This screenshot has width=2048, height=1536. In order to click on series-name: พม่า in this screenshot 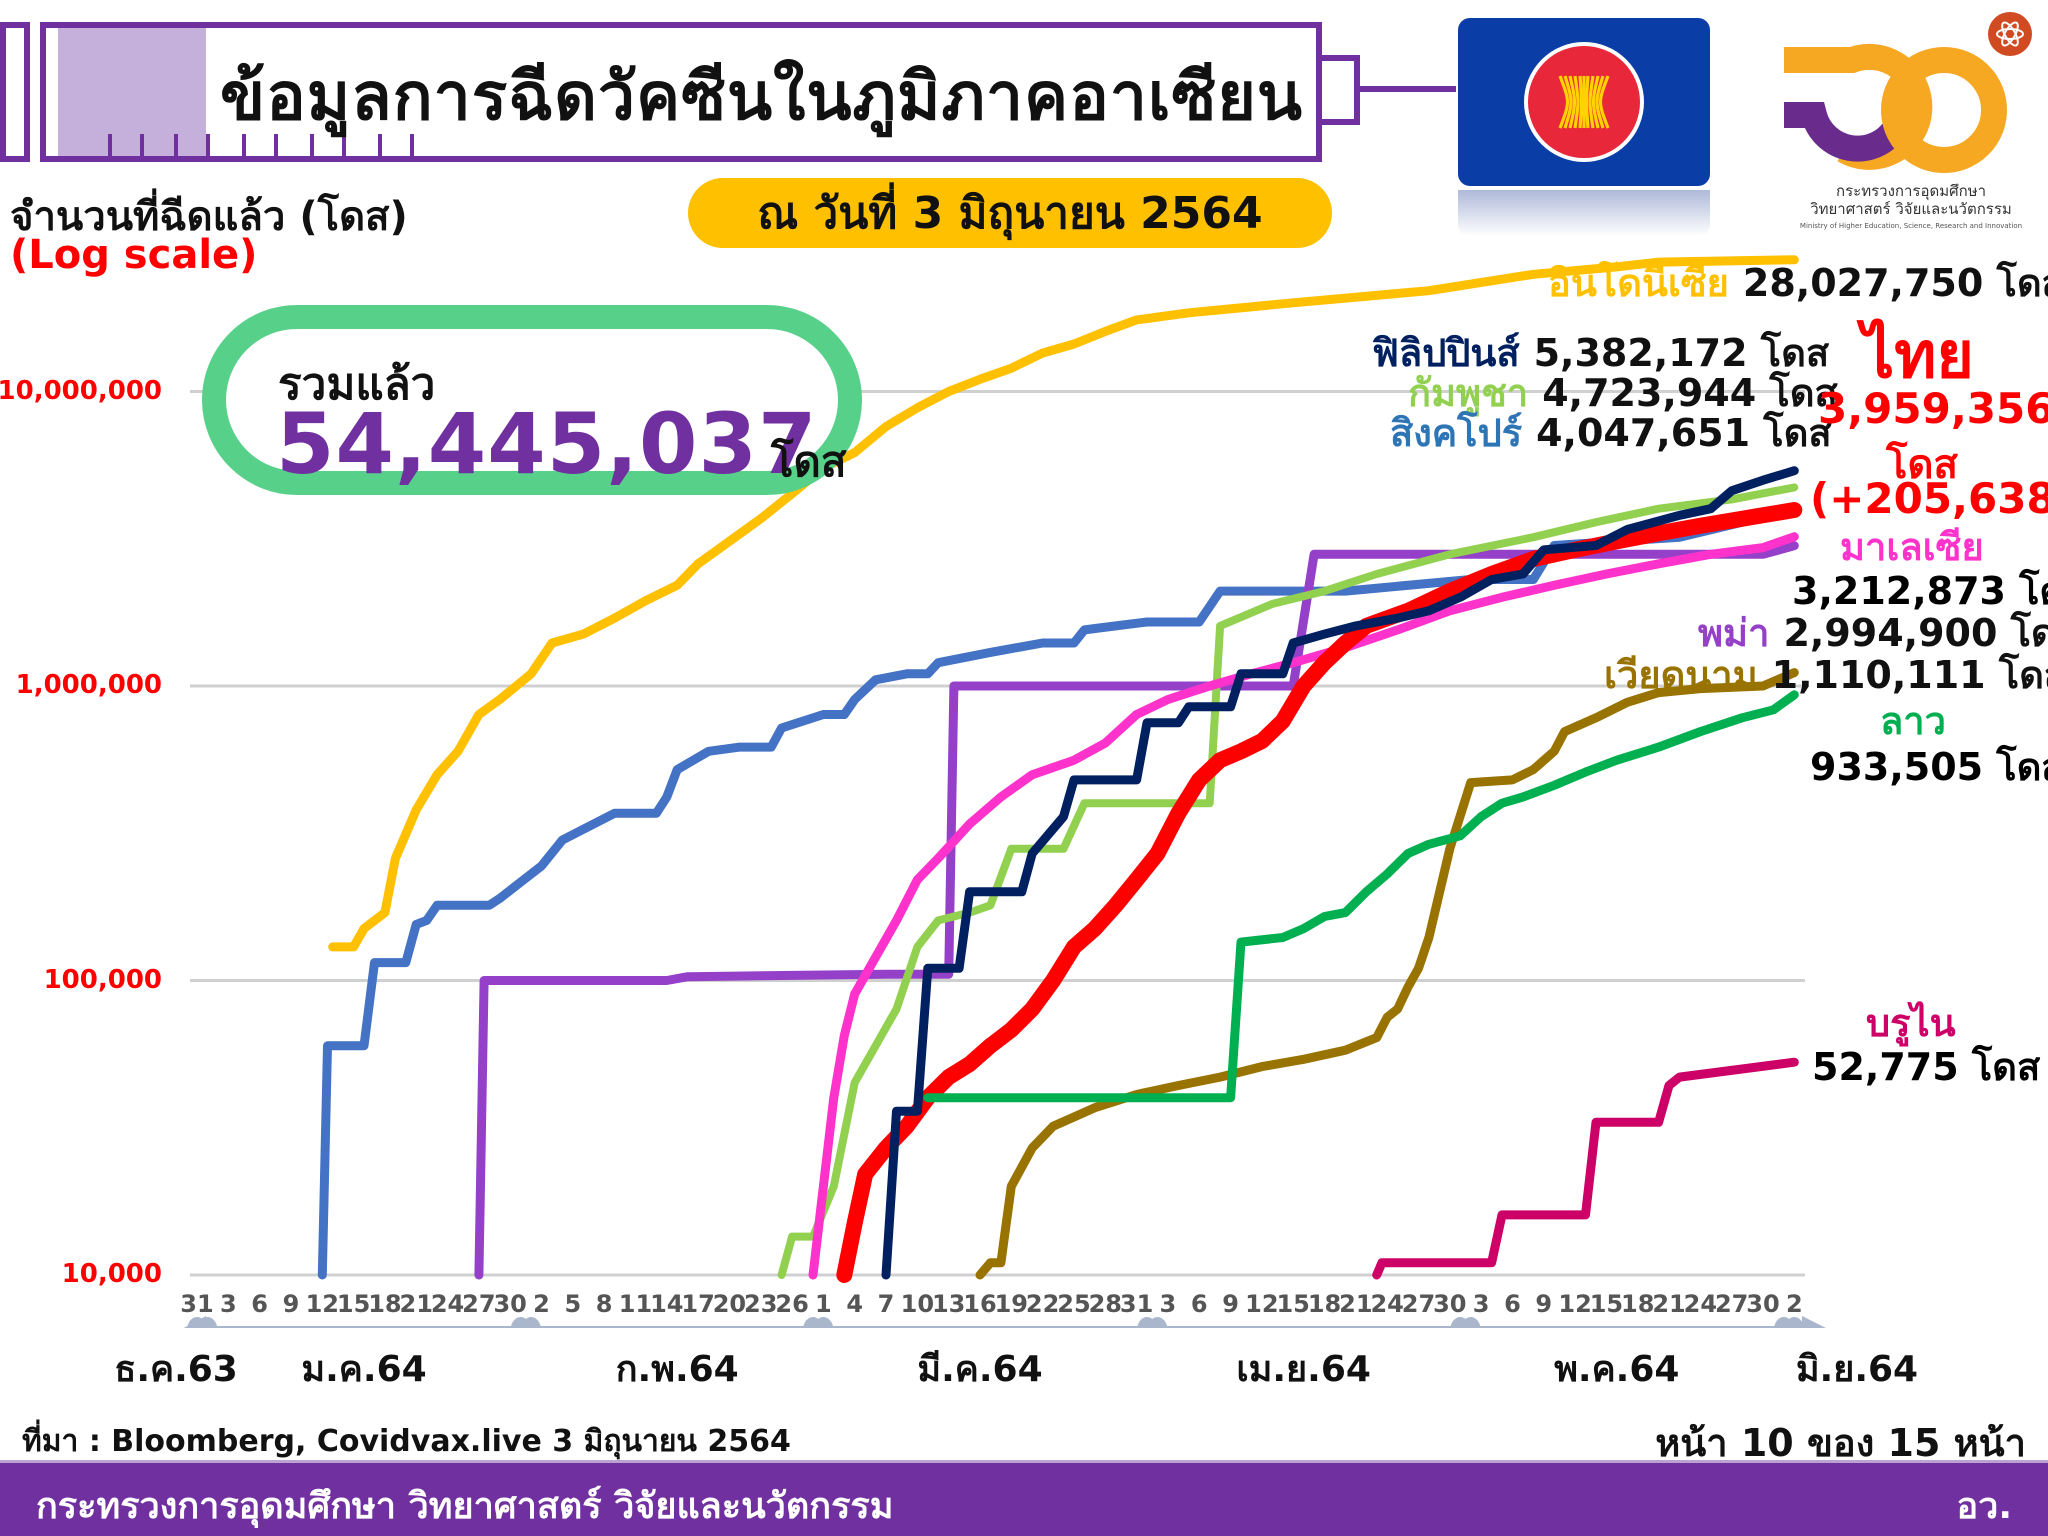, I will do `click(1734, 633)`.